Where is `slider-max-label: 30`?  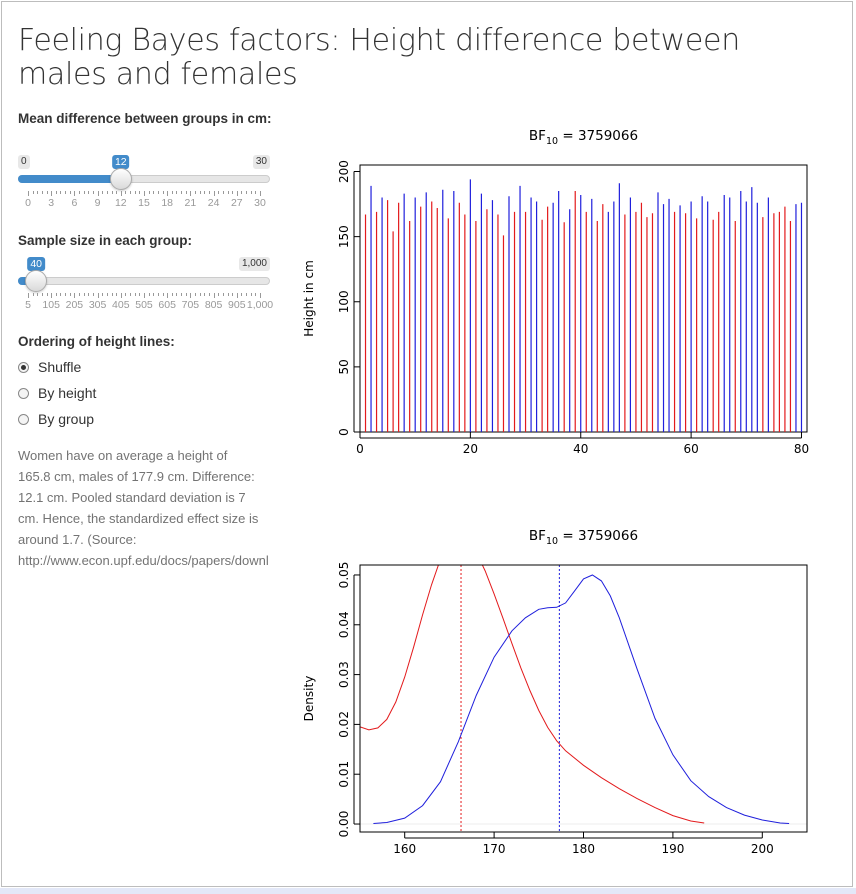
slider-max-label: 30 is located at coordinates (261, 162).